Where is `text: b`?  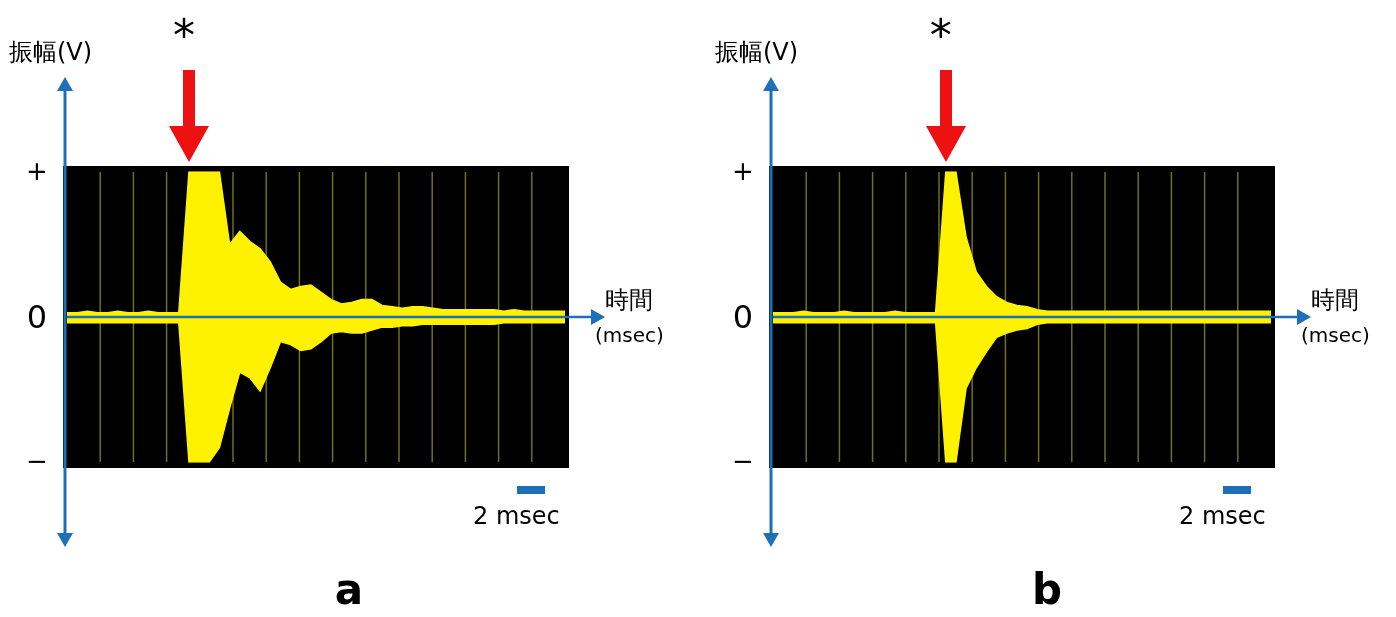 text: b is located at coordinates (1047, 589).